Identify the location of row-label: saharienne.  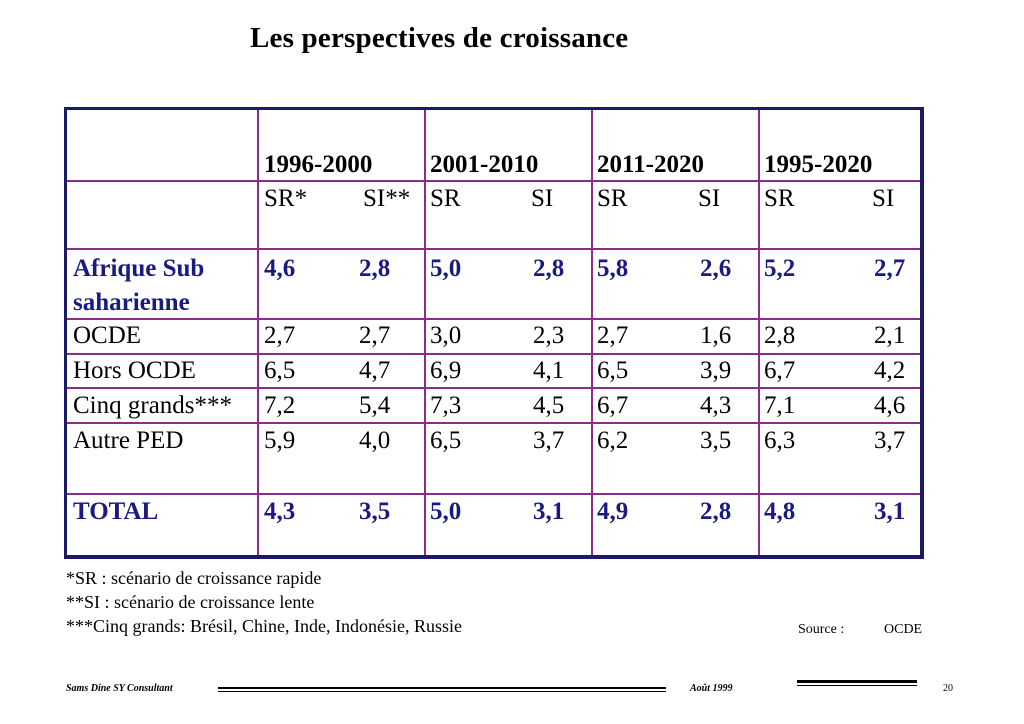
(131, 302).